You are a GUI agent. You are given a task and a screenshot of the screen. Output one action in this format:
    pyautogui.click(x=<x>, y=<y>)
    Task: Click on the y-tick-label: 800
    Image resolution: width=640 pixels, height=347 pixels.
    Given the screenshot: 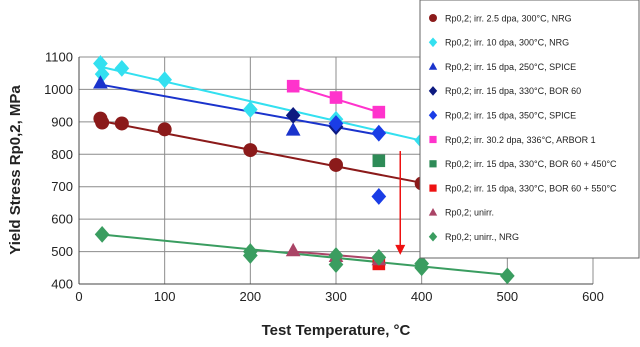 What is the action you would take?
    pyautogui.click(x=62, y=154)
    